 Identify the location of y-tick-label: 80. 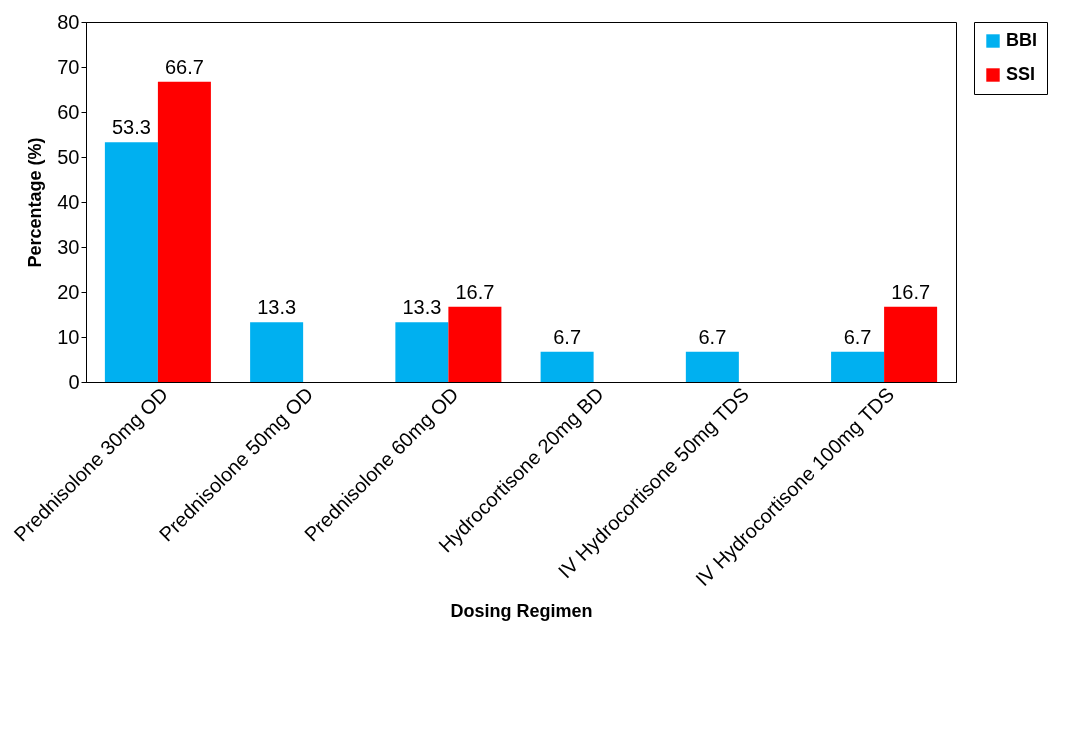
(68, 21).